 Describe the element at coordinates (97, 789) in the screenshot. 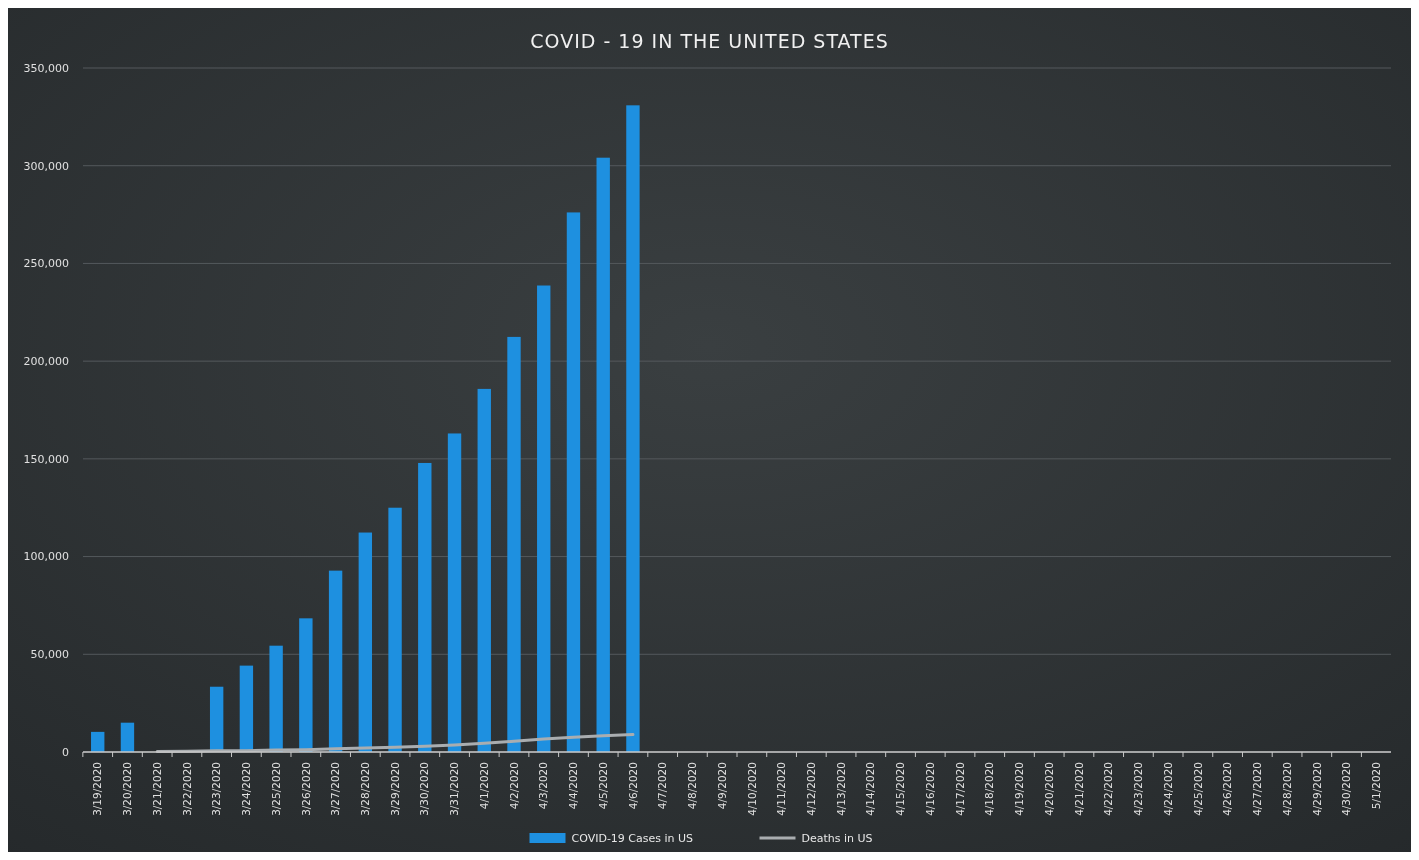

I see `x-tick-label: 3/19/2020` at that location.